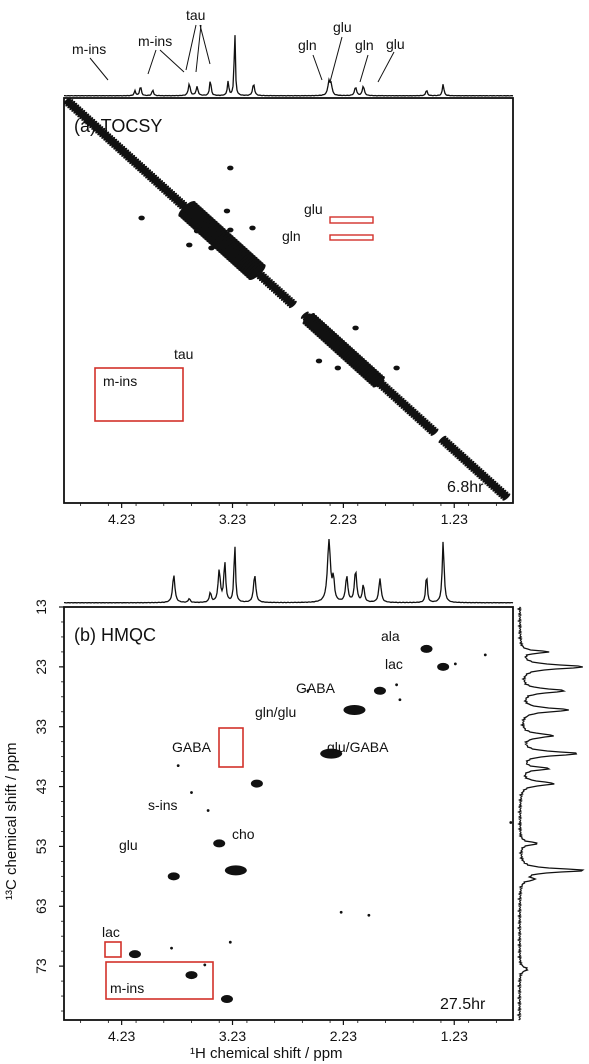 The image size is (589, 1064). What do you see at coordinates (41, 966) in the screenshot?
I see `y-tick-label: 73` at bounding box center [41, 966].